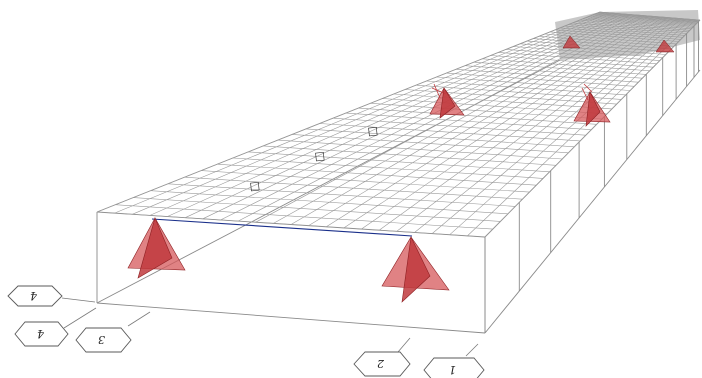 The width and height of the screenshot is (702, 378). Describe the element at coordinates (592, 105) in the screenshot. I see `support-mid-right` at that location.